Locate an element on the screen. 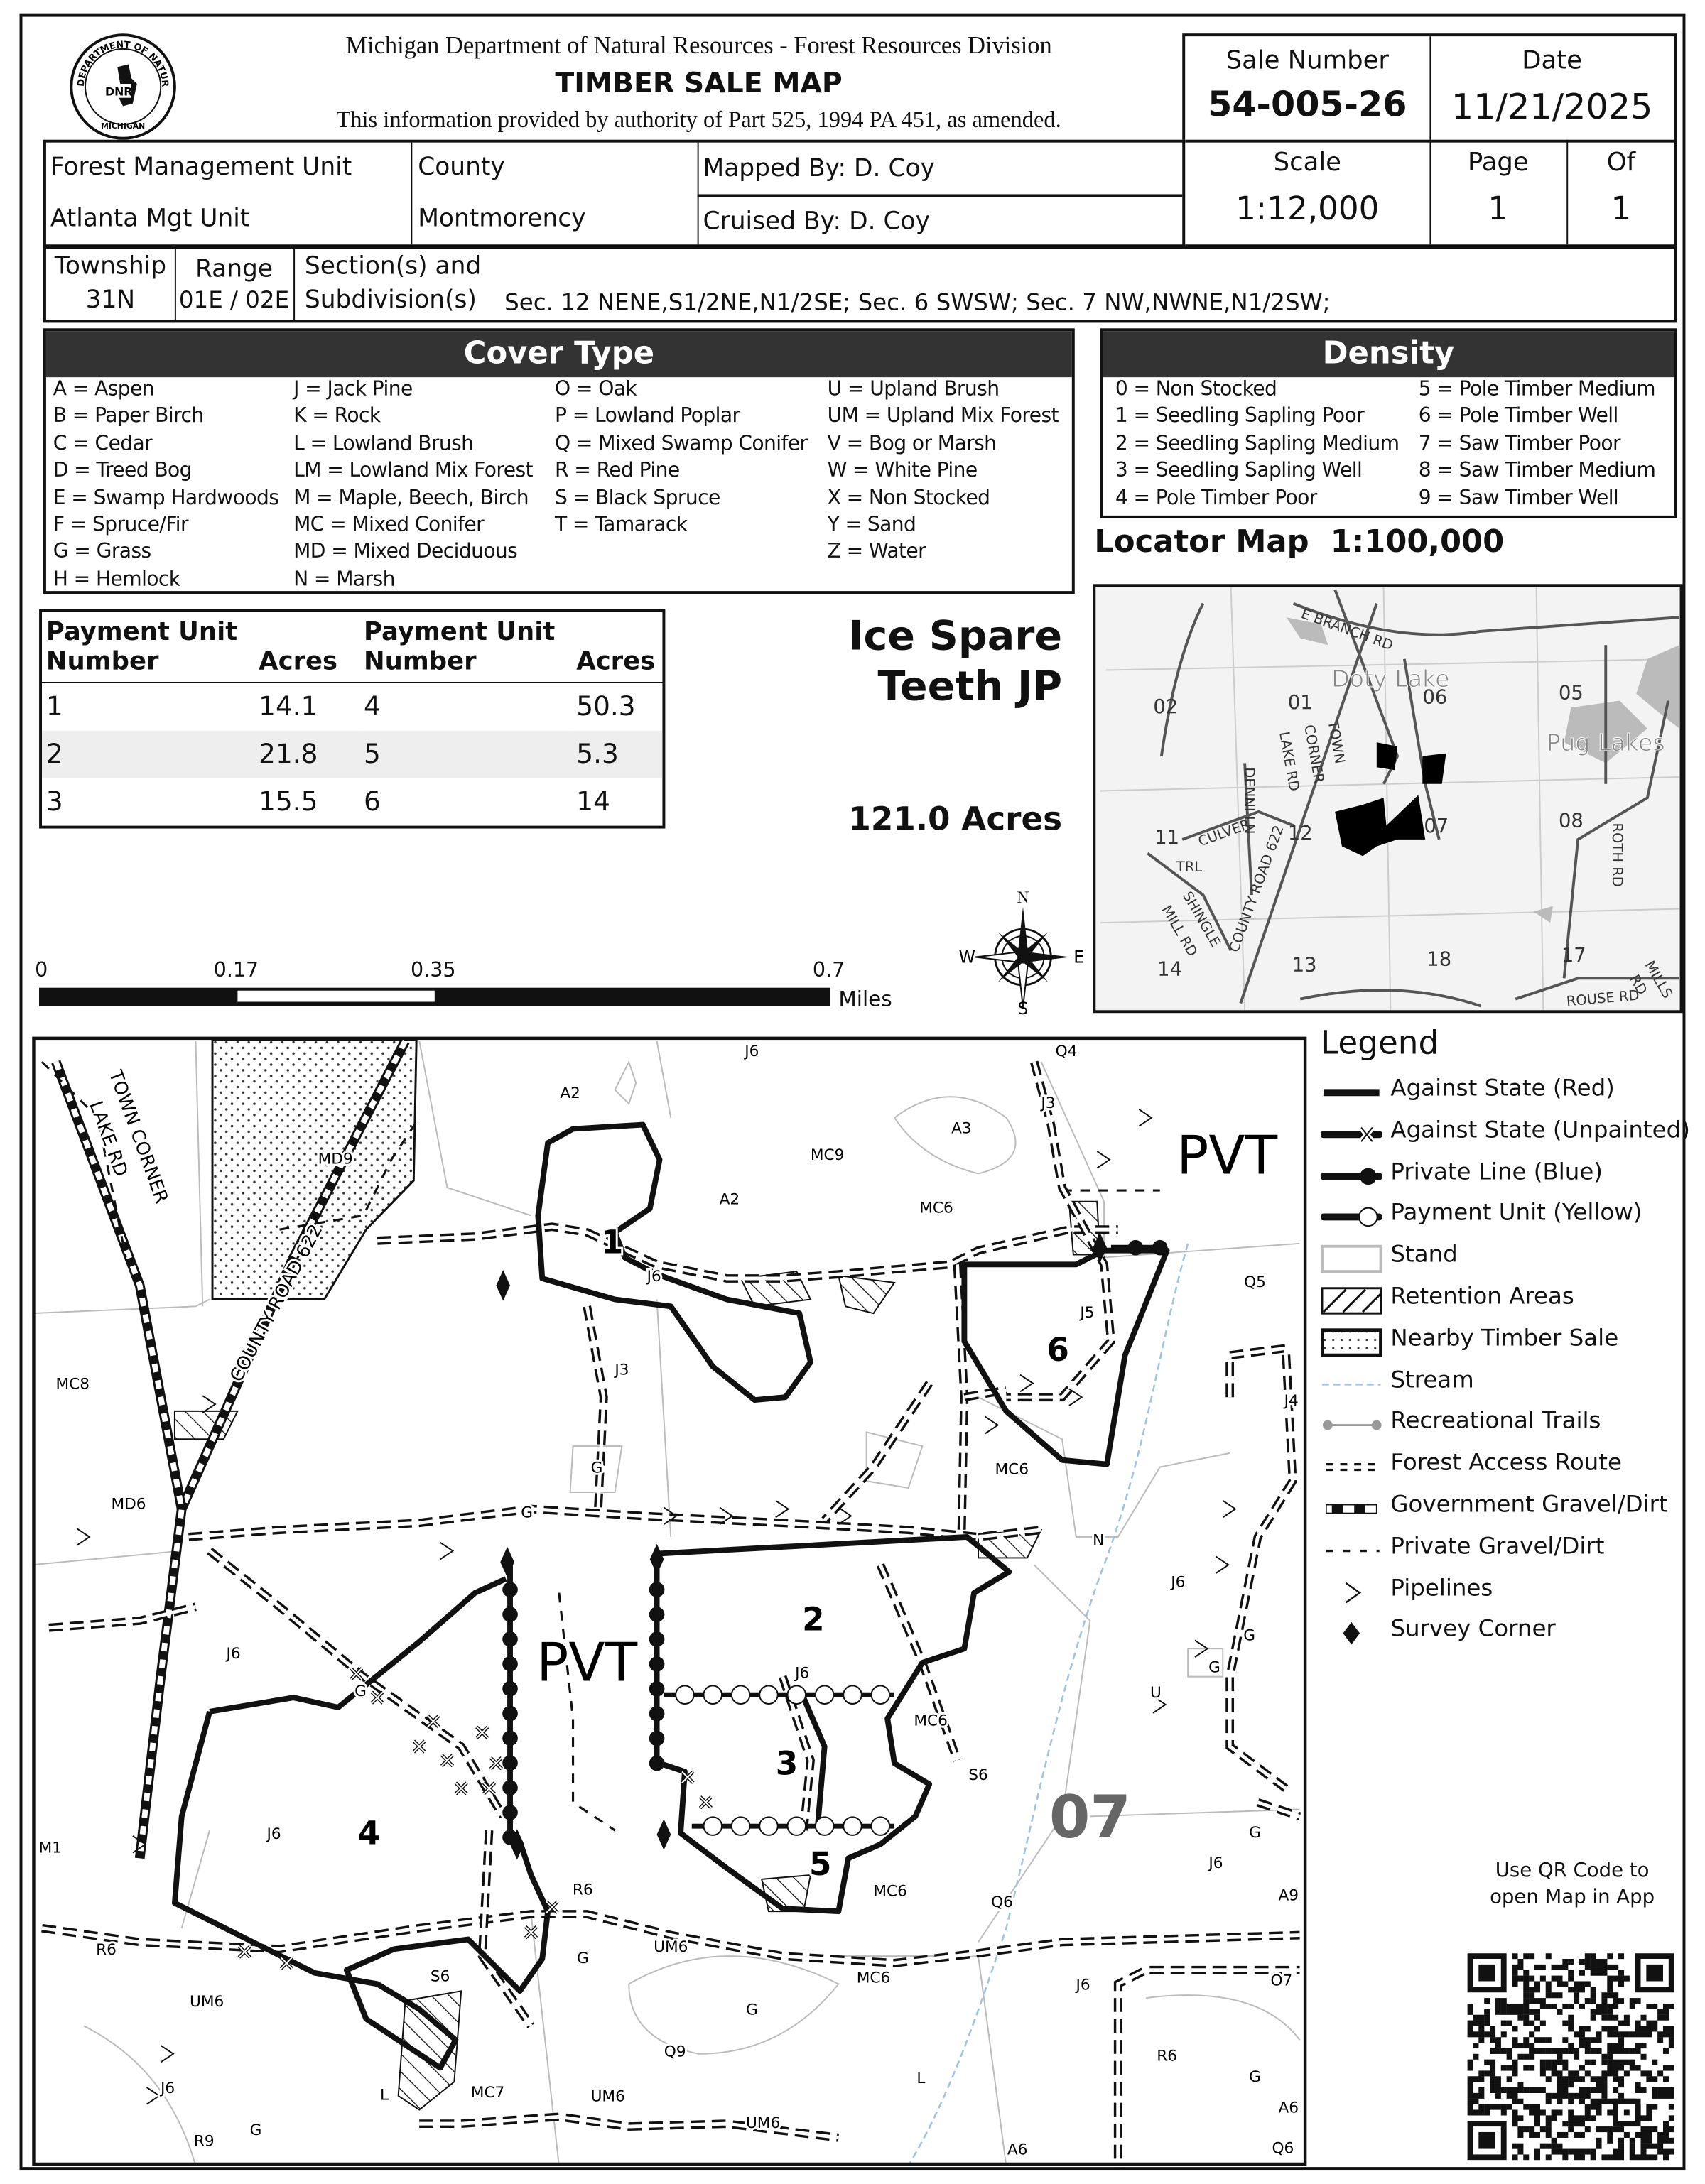  locator-label: 07 is located at coordinates (1437, 826).